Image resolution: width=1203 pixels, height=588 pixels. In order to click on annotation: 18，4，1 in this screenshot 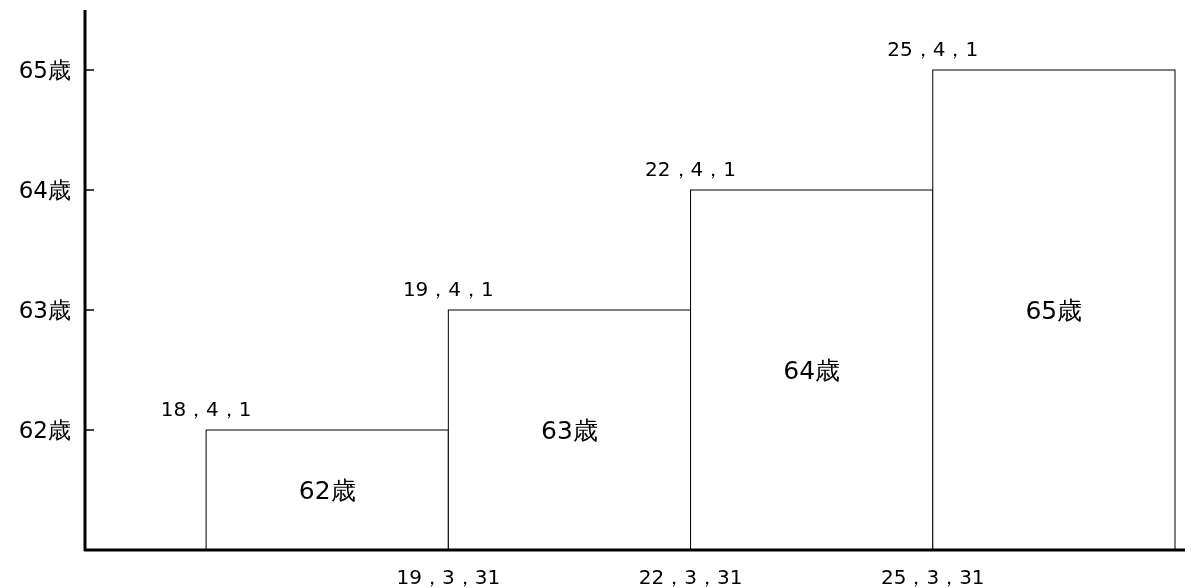, I will do `click(206, 409)`.